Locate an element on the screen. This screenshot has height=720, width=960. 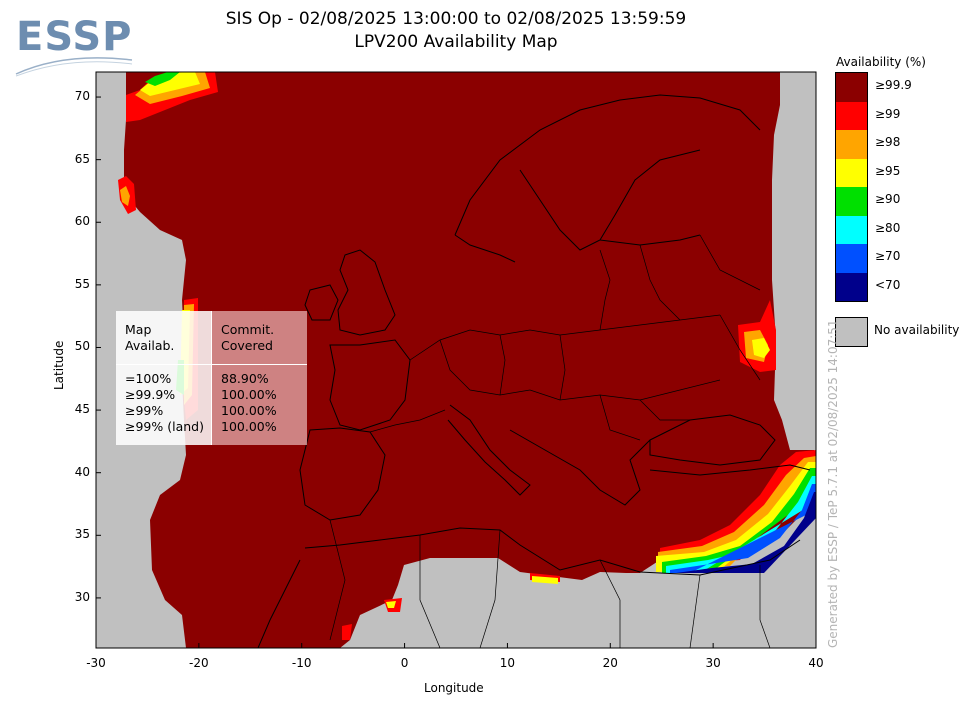
legend-label: ≥99.9 is located at coordinates (893, 85).